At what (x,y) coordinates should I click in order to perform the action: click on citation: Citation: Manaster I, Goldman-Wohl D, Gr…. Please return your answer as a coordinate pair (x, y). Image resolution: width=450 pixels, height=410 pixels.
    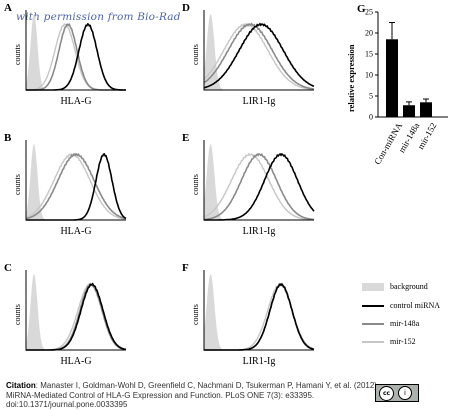
    Looking at the image, I should click on (196, 395).